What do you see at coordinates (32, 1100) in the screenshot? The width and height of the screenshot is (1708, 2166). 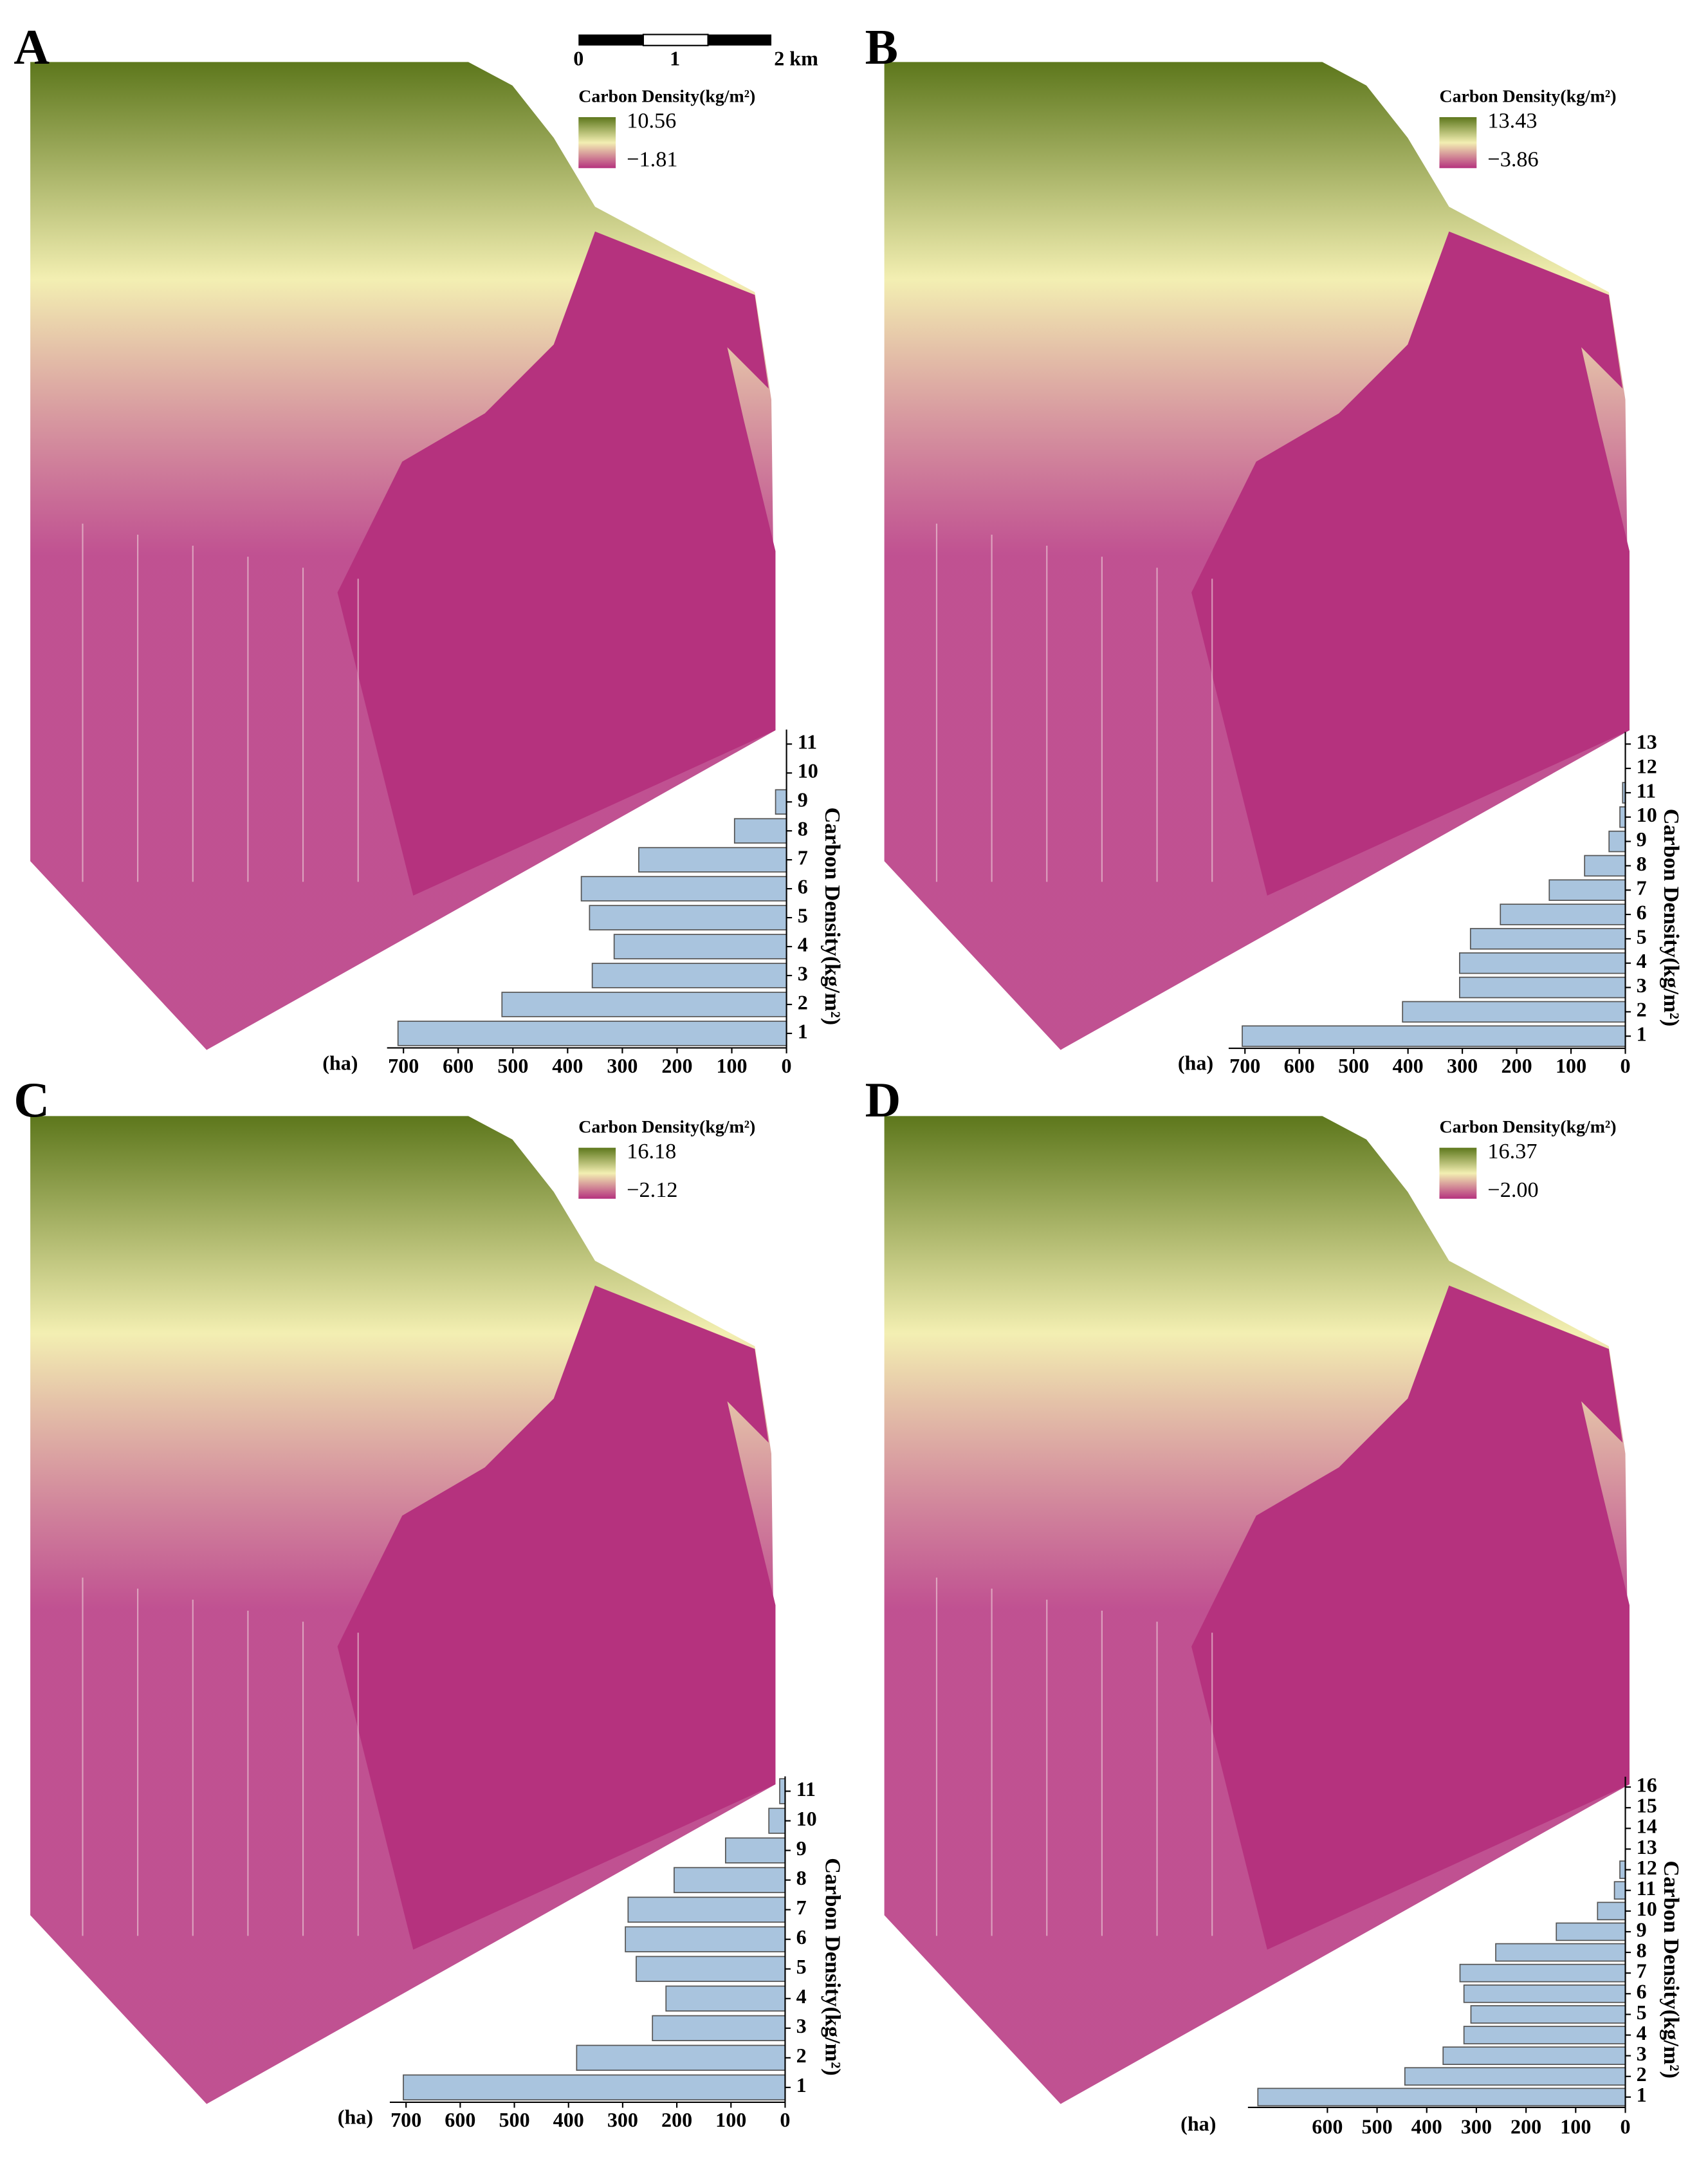 I see `panel-label: C` at bounding box center [32, 1100].